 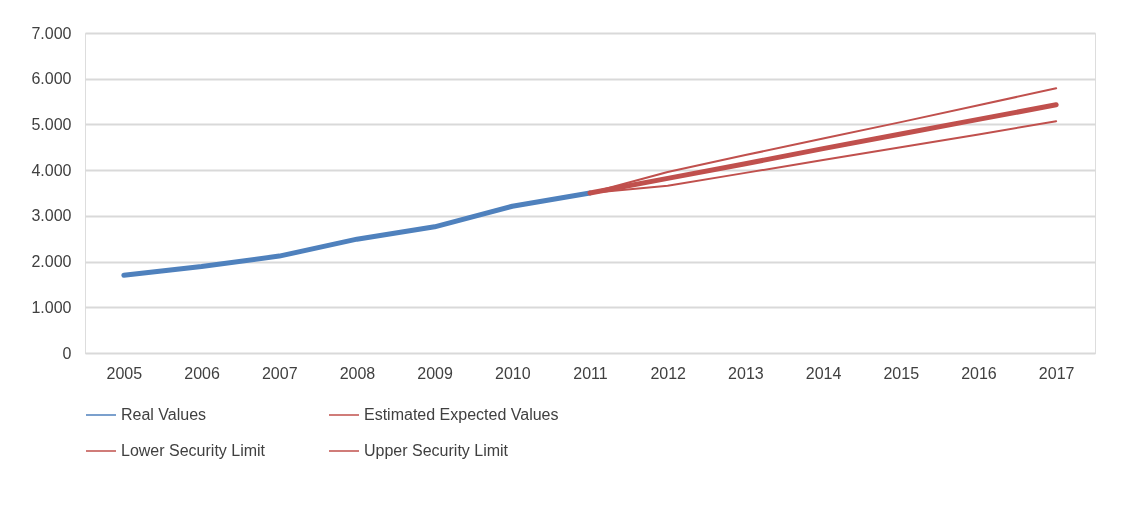 I want to click on y-tick-label: 4.000, so click(x=51, y=170).